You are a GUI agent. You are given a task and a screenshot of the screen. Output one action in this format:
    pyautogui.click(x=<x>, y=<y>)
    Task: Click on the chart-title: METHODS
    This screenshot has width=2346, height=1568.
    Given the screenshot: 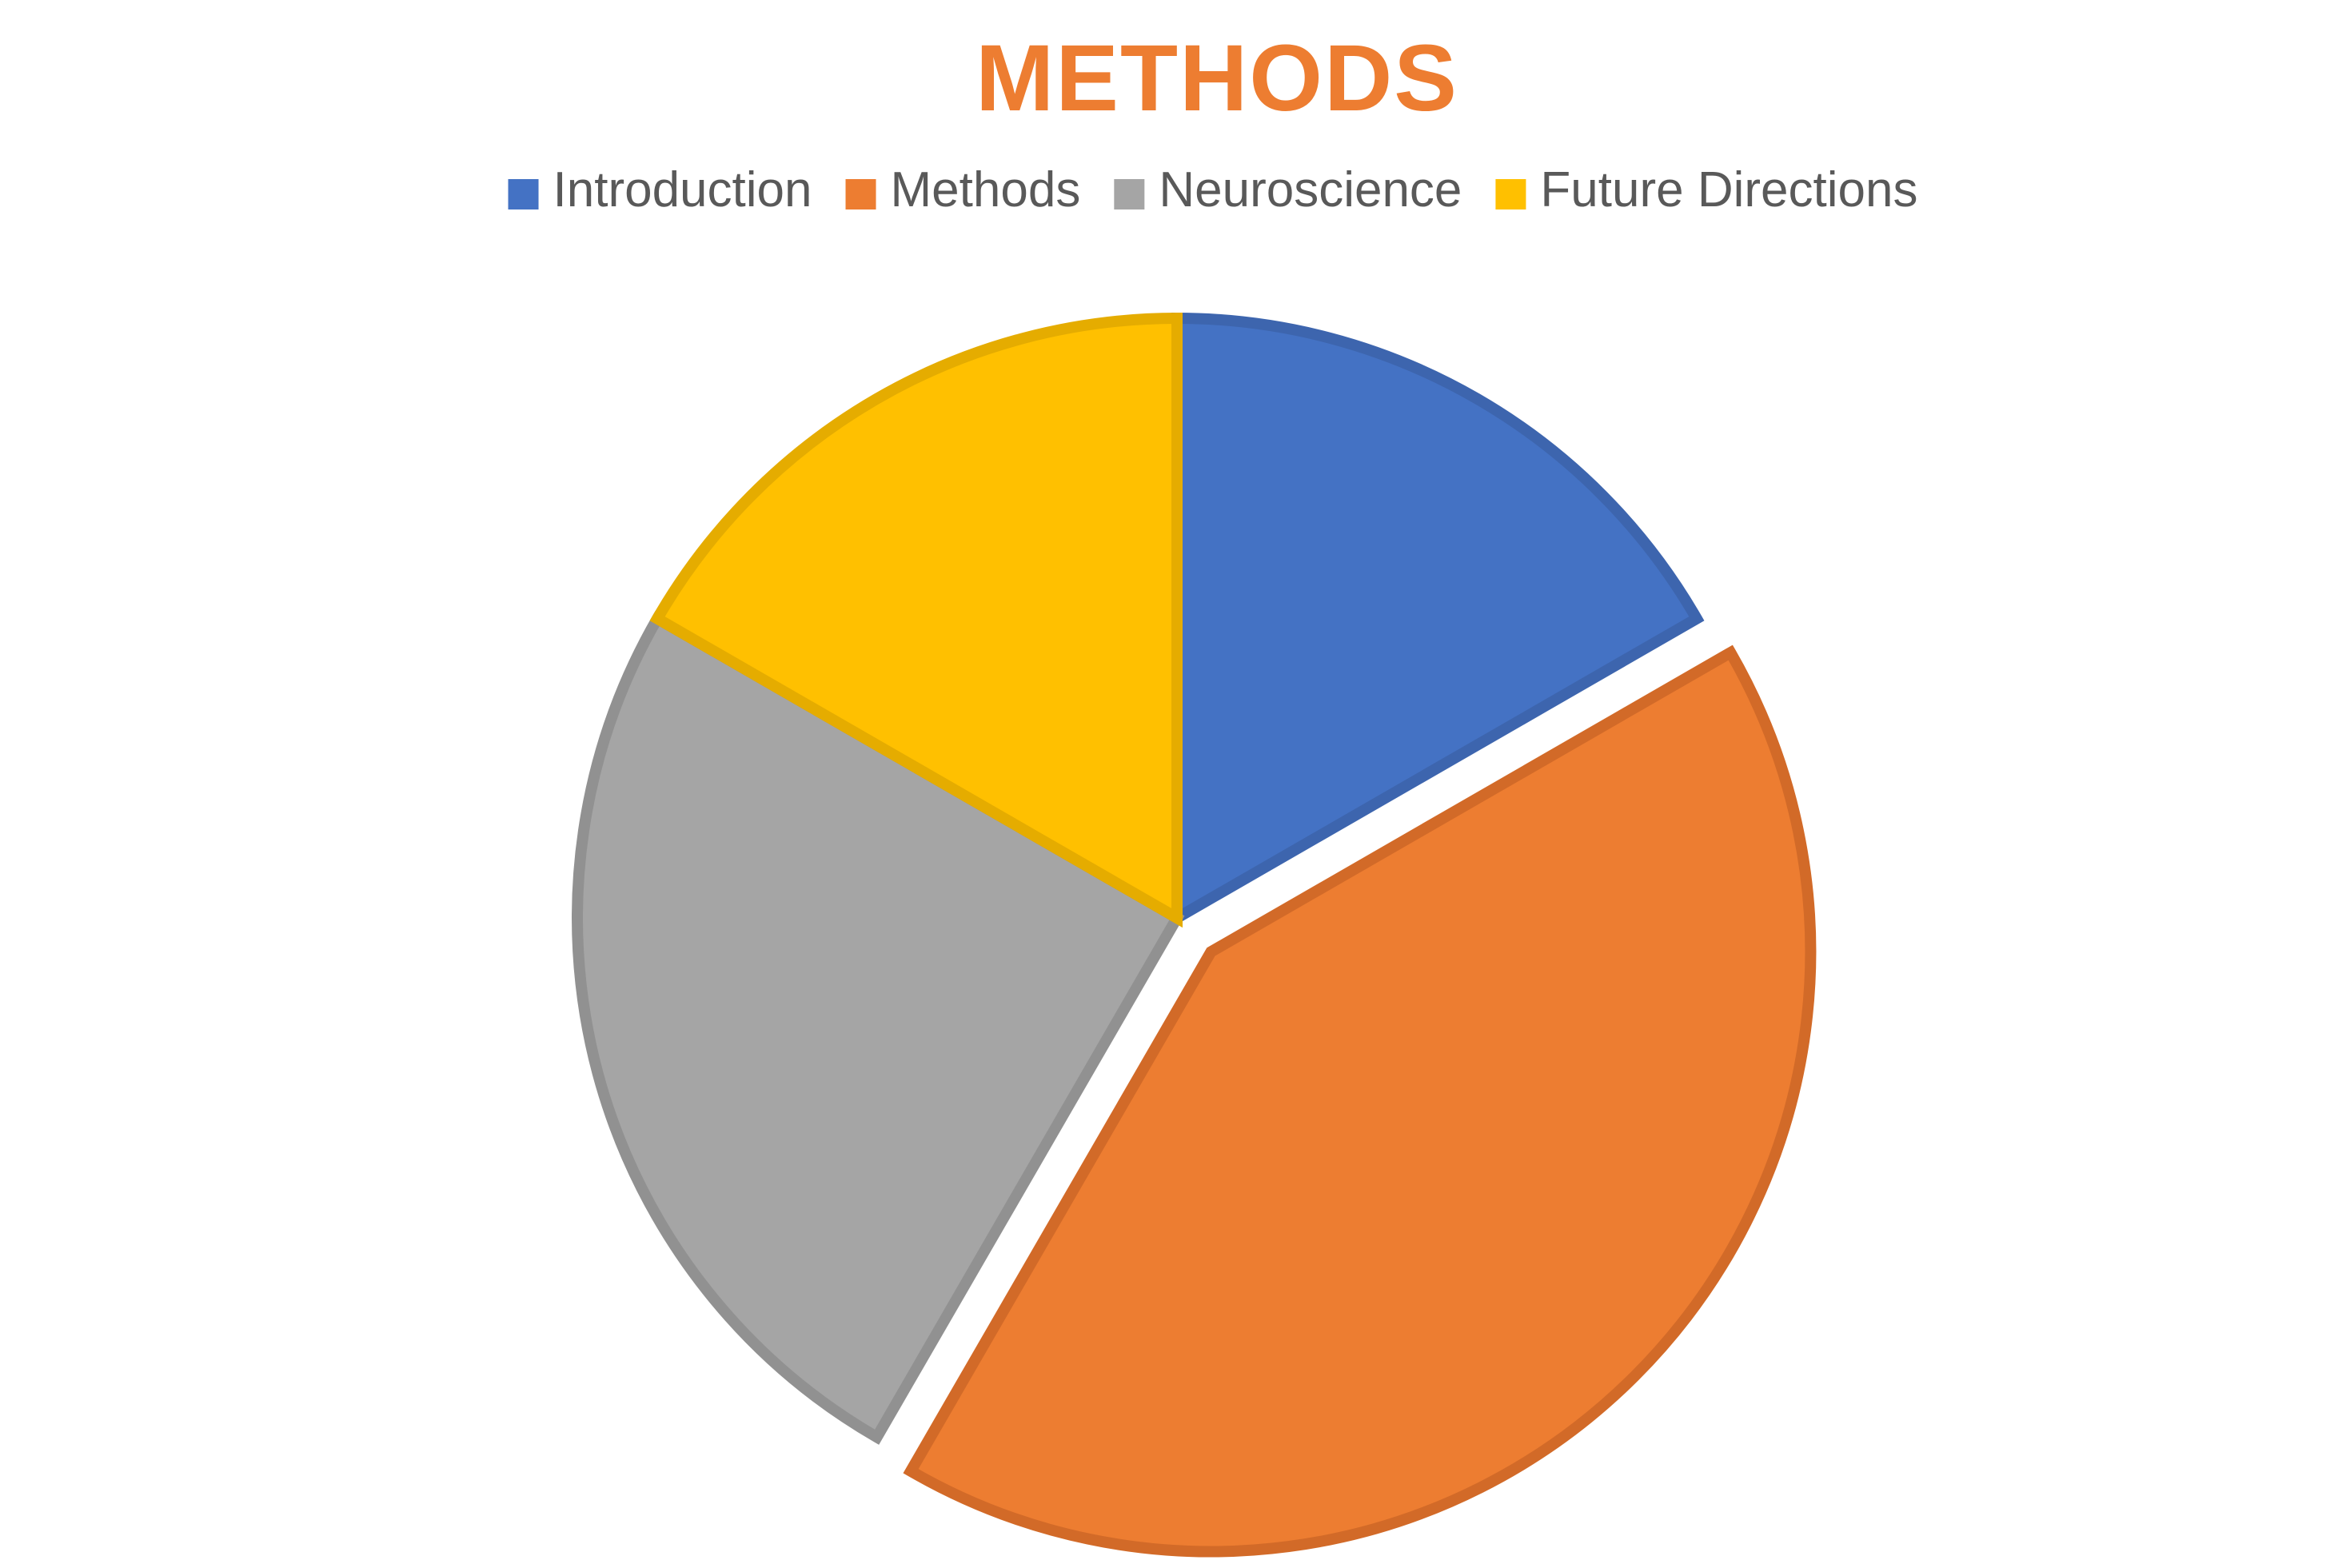 What is the action you would take?
    pyautogui.click(x=1217, y=78)
    